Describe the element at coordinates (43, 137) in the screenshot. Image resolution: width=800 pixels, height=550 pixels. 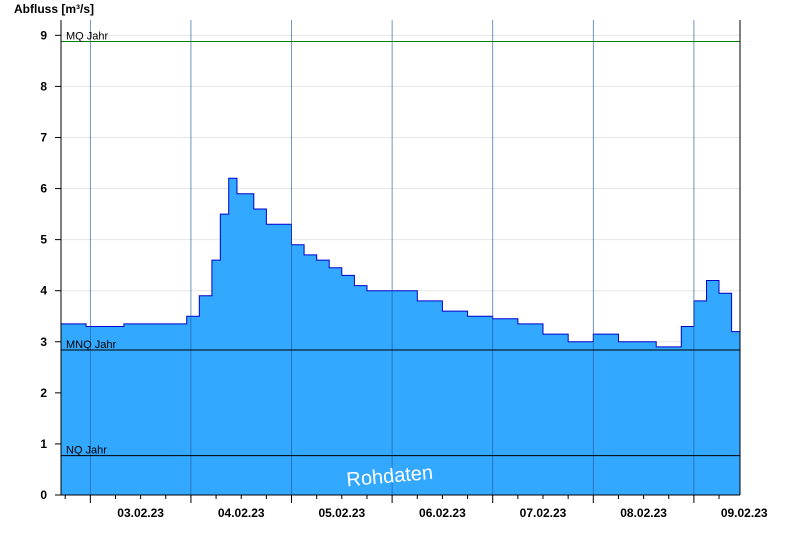
I see `y-tick-label-7: 7` at that location.